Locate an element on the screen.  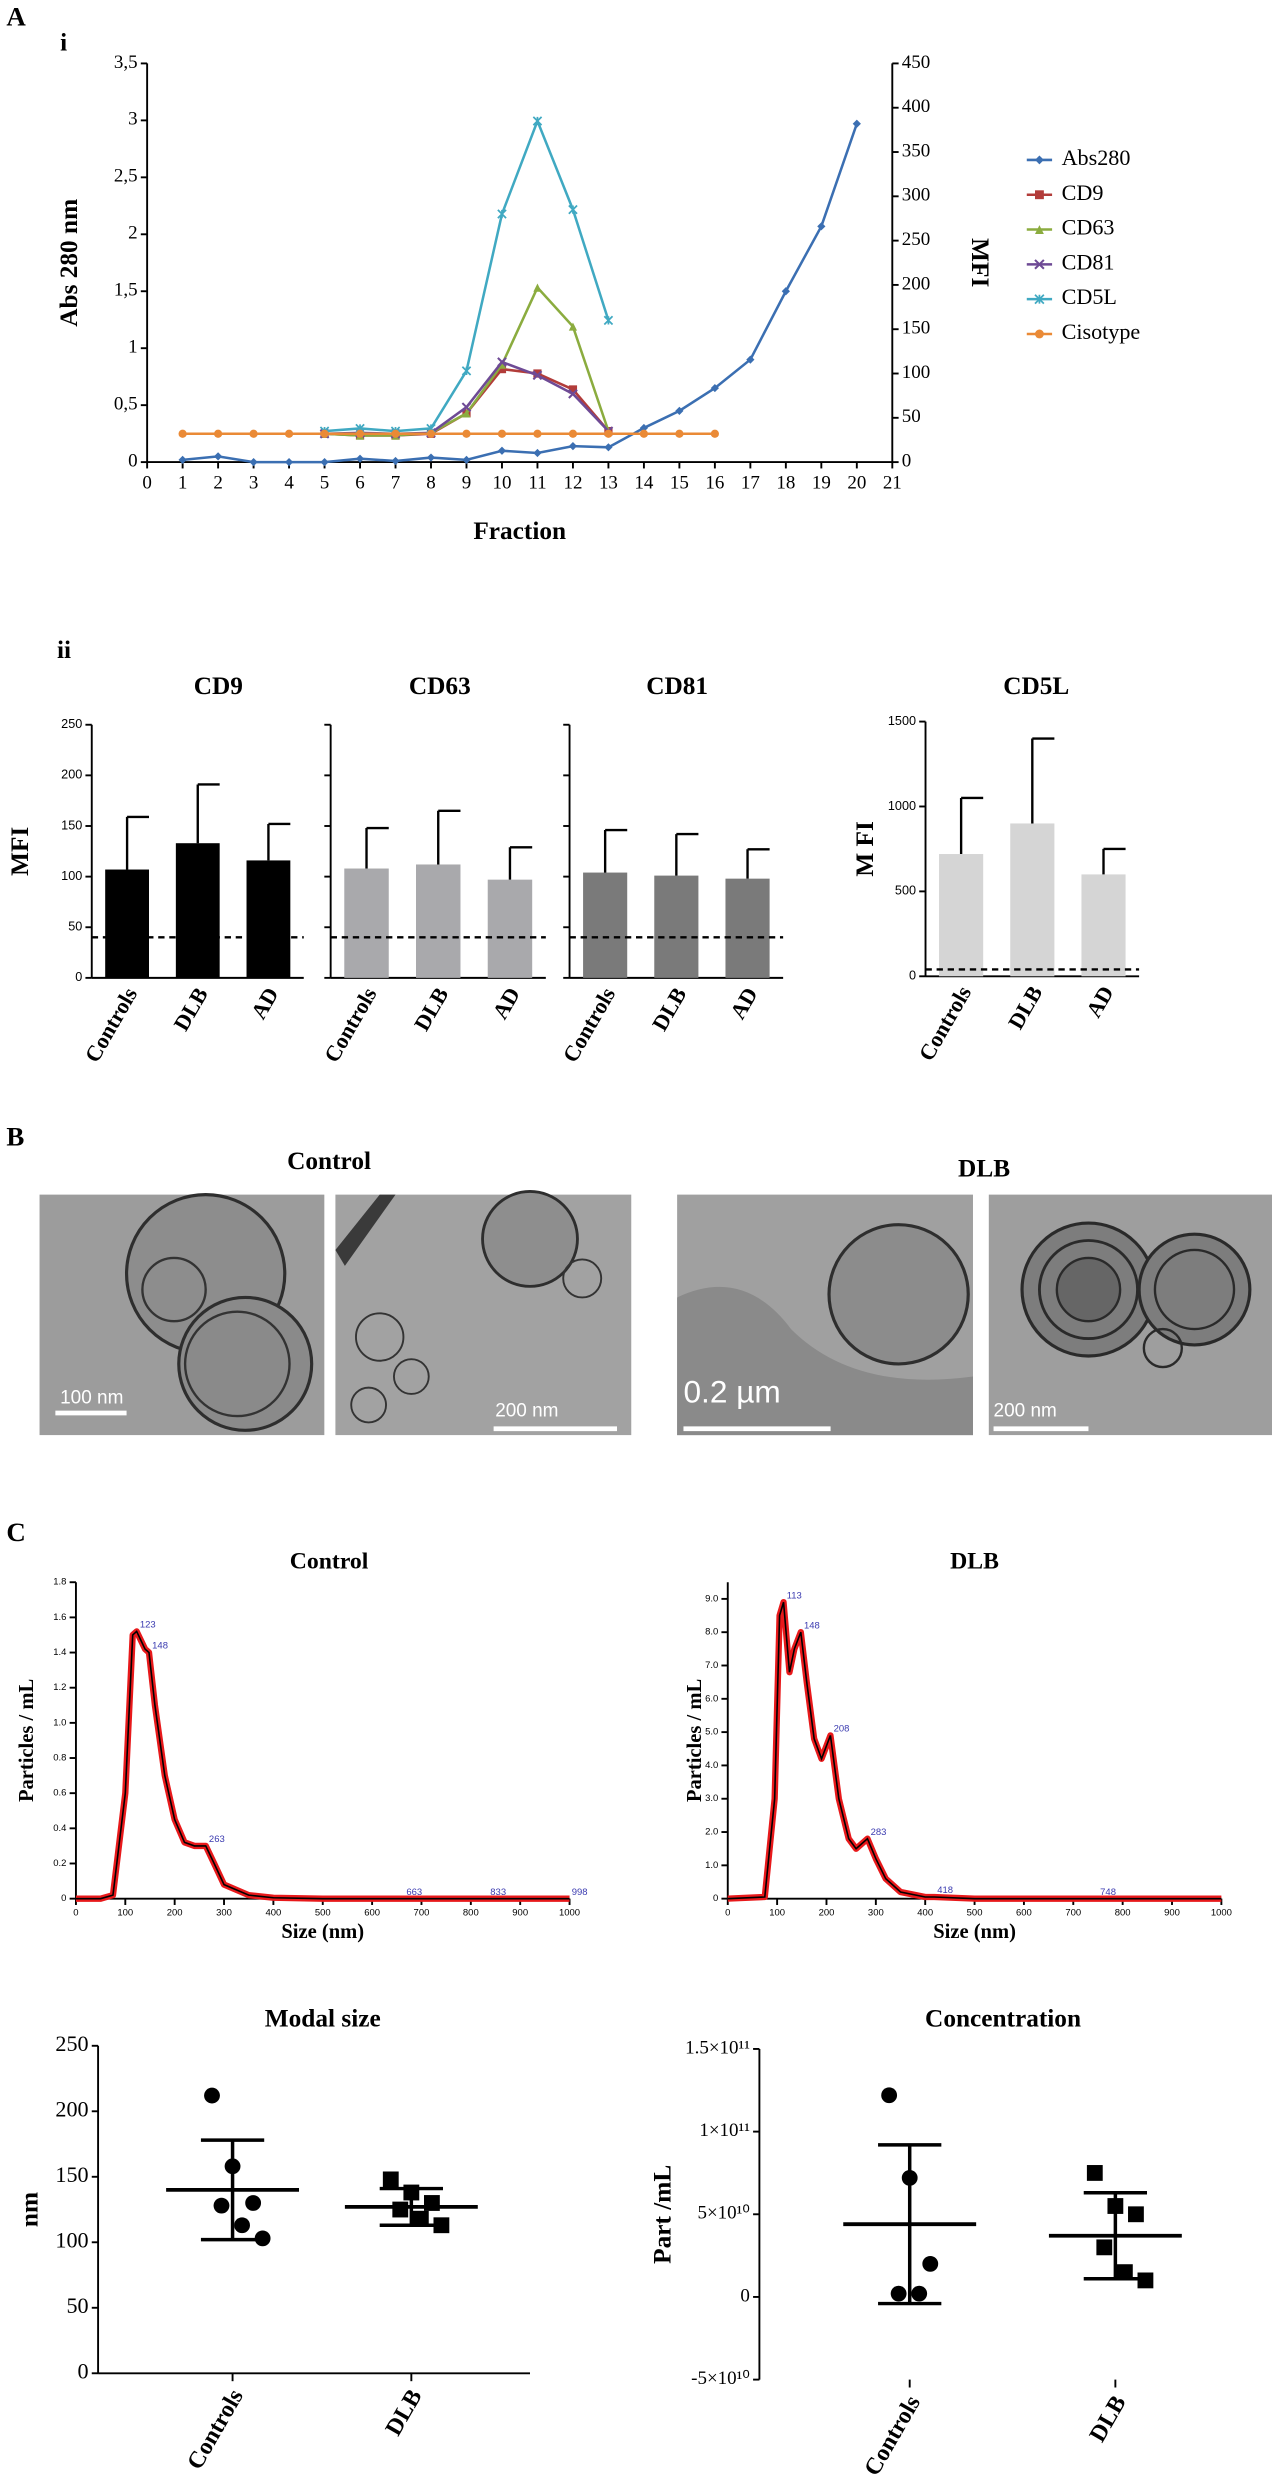
annotation: 113 is located at coordinates (794, 1595).